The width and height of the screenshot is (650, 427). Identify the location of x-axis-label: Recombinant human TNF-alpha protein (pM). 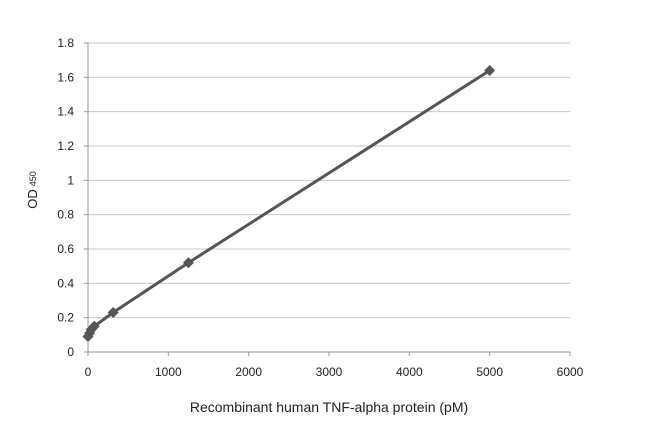
(329, 407).